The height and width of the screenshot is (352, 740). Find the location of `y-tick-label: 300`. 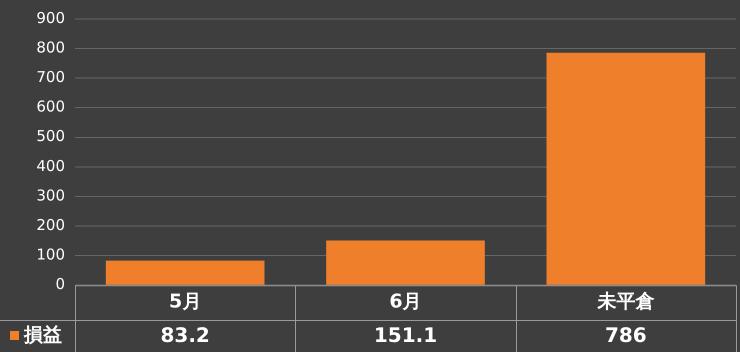

y-tick-label: 300 is located at coordinates (50, 195).